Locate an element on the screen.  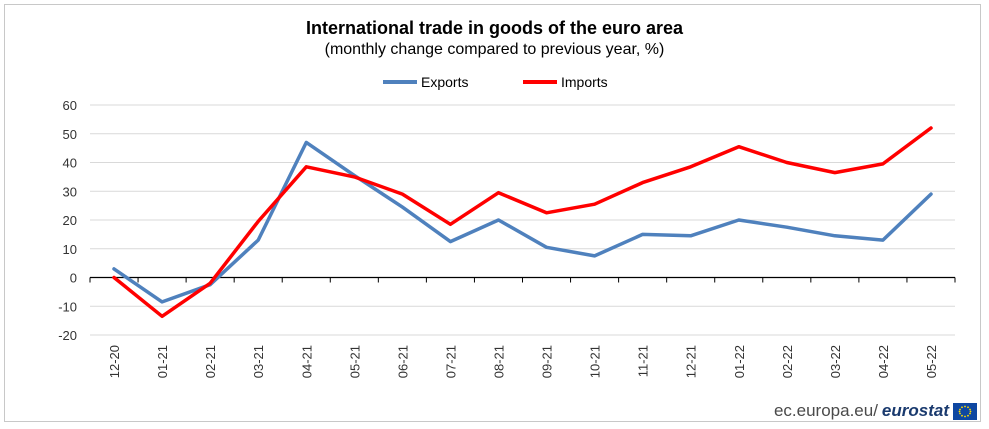
y-tick-label: -10 is located at coordinates (67, 306).